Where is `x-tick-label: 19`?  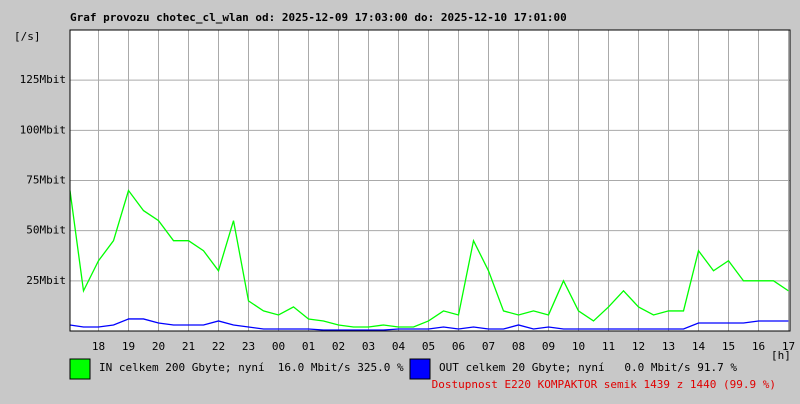 x-tick-label: 19 is located at coordinates (128, 346).